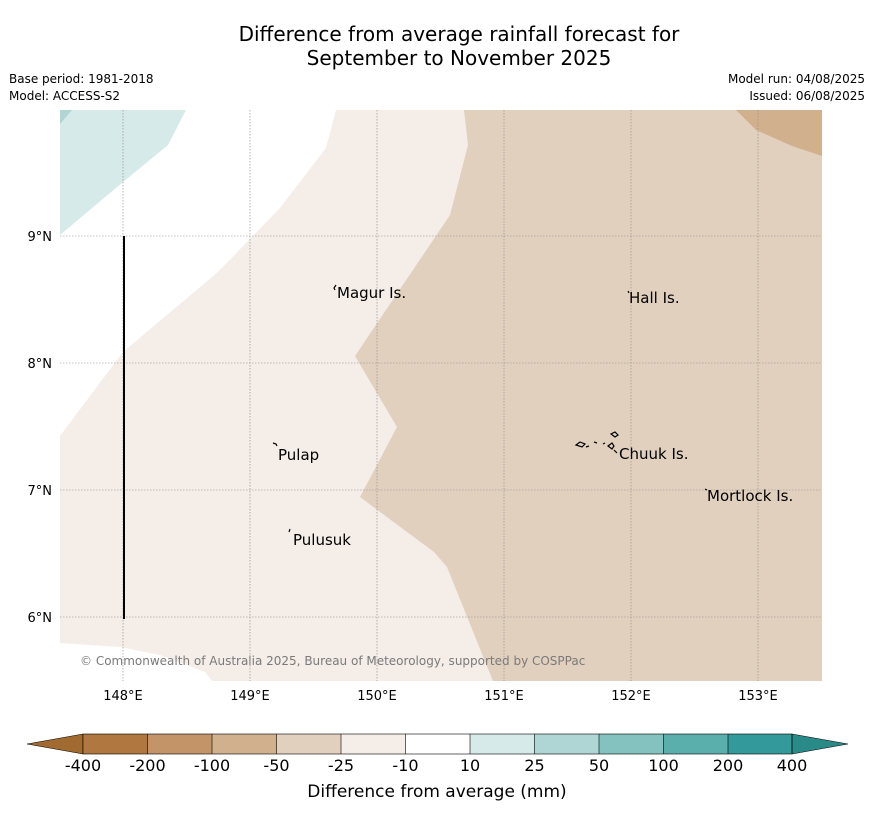 The image size is (873, 816). Describe the element at coordinates (631, 696) in the screenshot. I see `lon-tick-152: 152°E` at that location.